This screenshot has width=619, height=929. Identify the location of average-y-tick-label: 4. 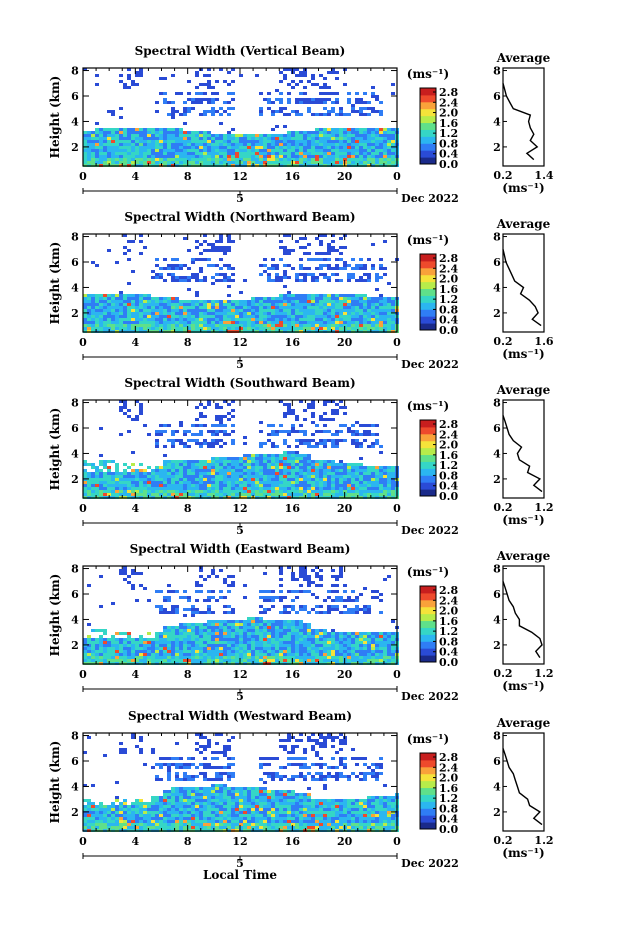
(497, 453).